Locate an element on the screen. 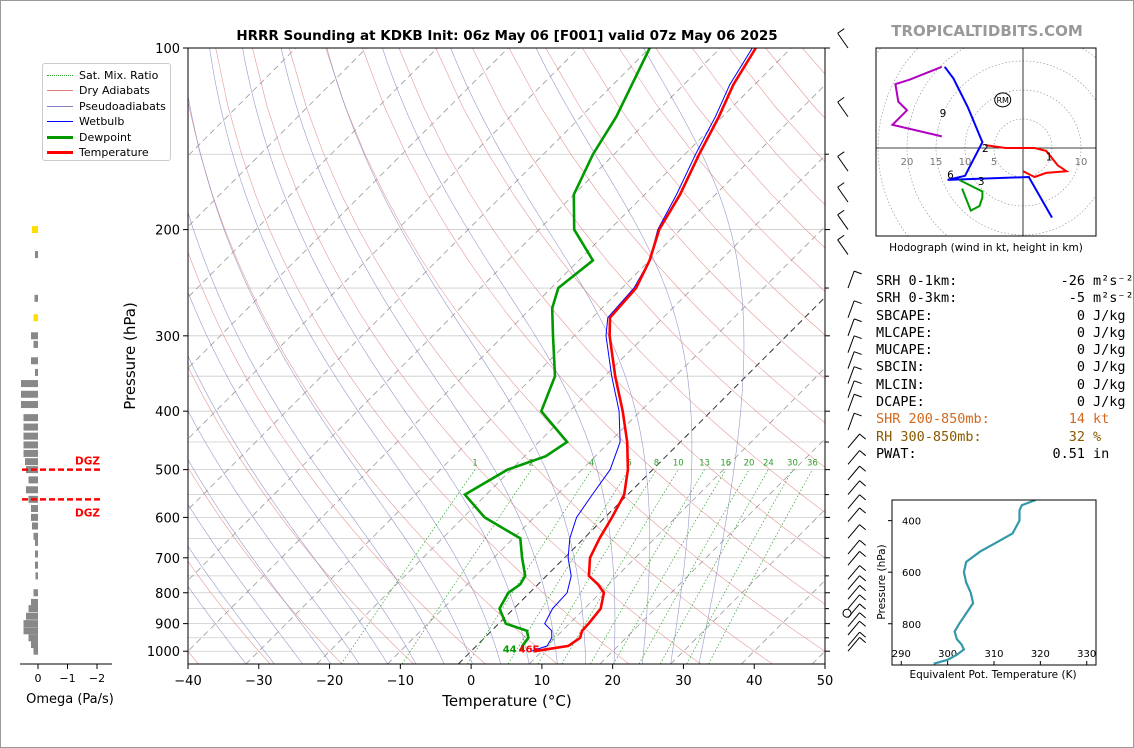 Image resolution: width=1134 pixels, height=748 pixels. hodograph-frame is located at coordinates (986, 142).